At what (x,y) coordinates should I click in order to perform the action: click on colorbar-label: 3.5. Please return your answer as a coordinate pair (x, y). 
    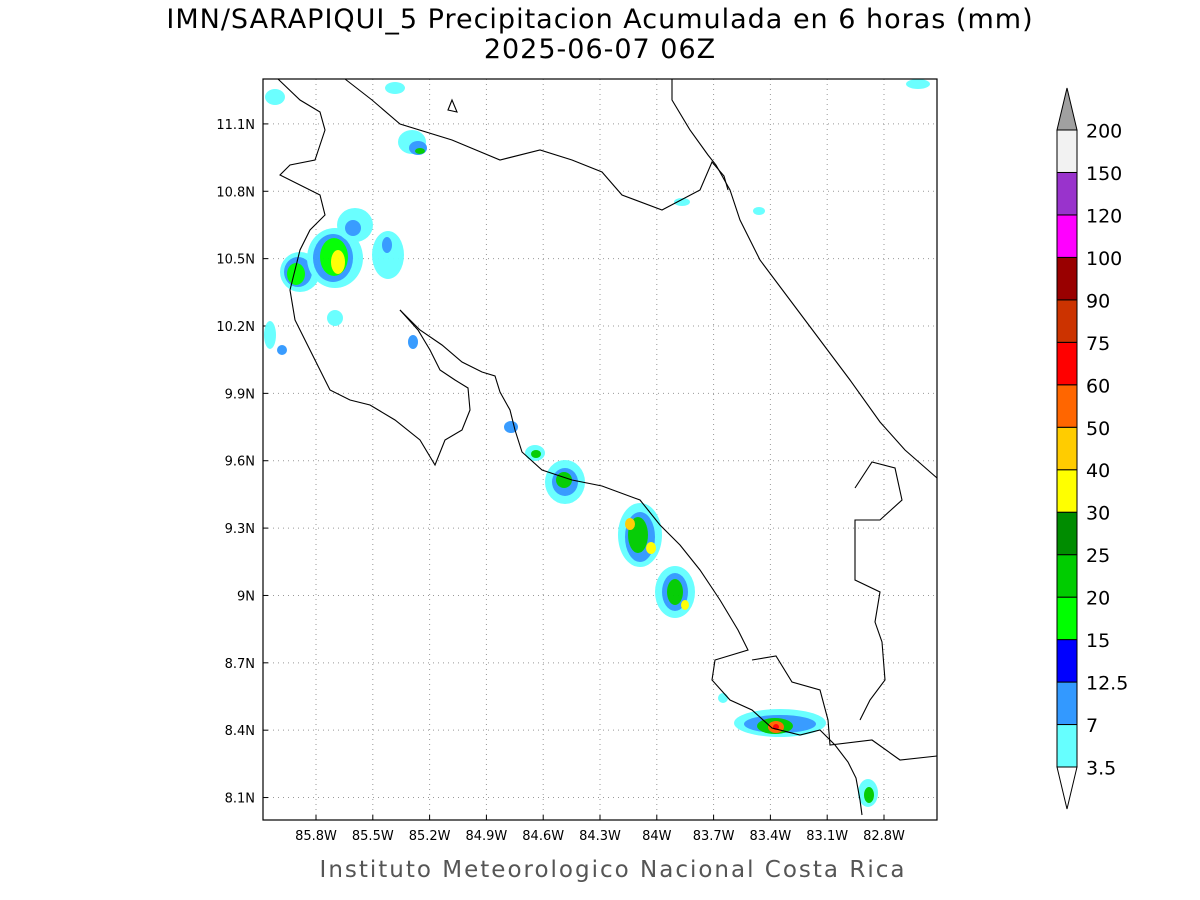
    Looking at the image, I should click on (1101, 769).